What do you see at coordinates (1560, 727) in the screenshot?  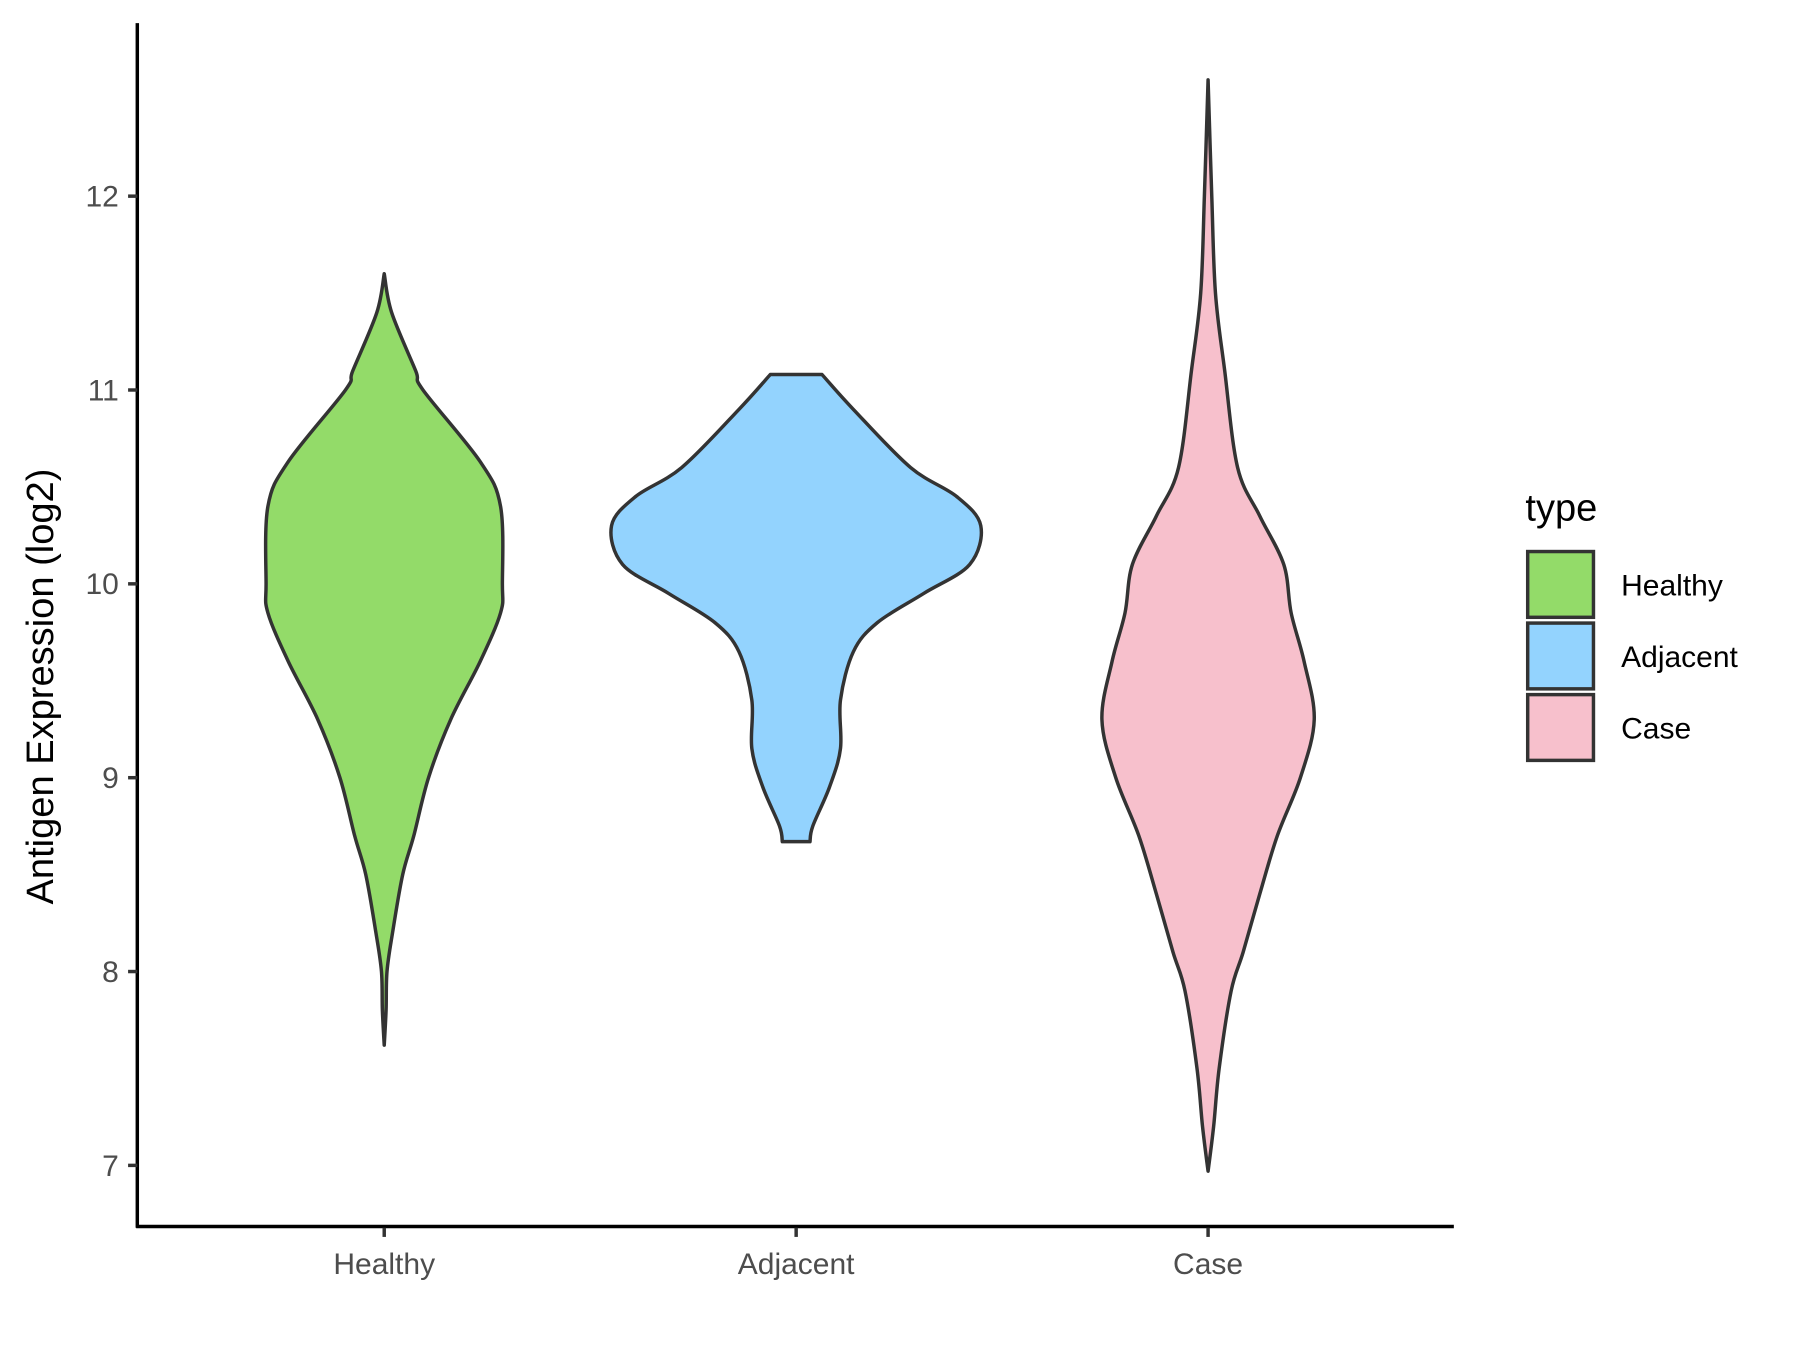 I see `legend-key-case` at bounding box center [1560, 727].